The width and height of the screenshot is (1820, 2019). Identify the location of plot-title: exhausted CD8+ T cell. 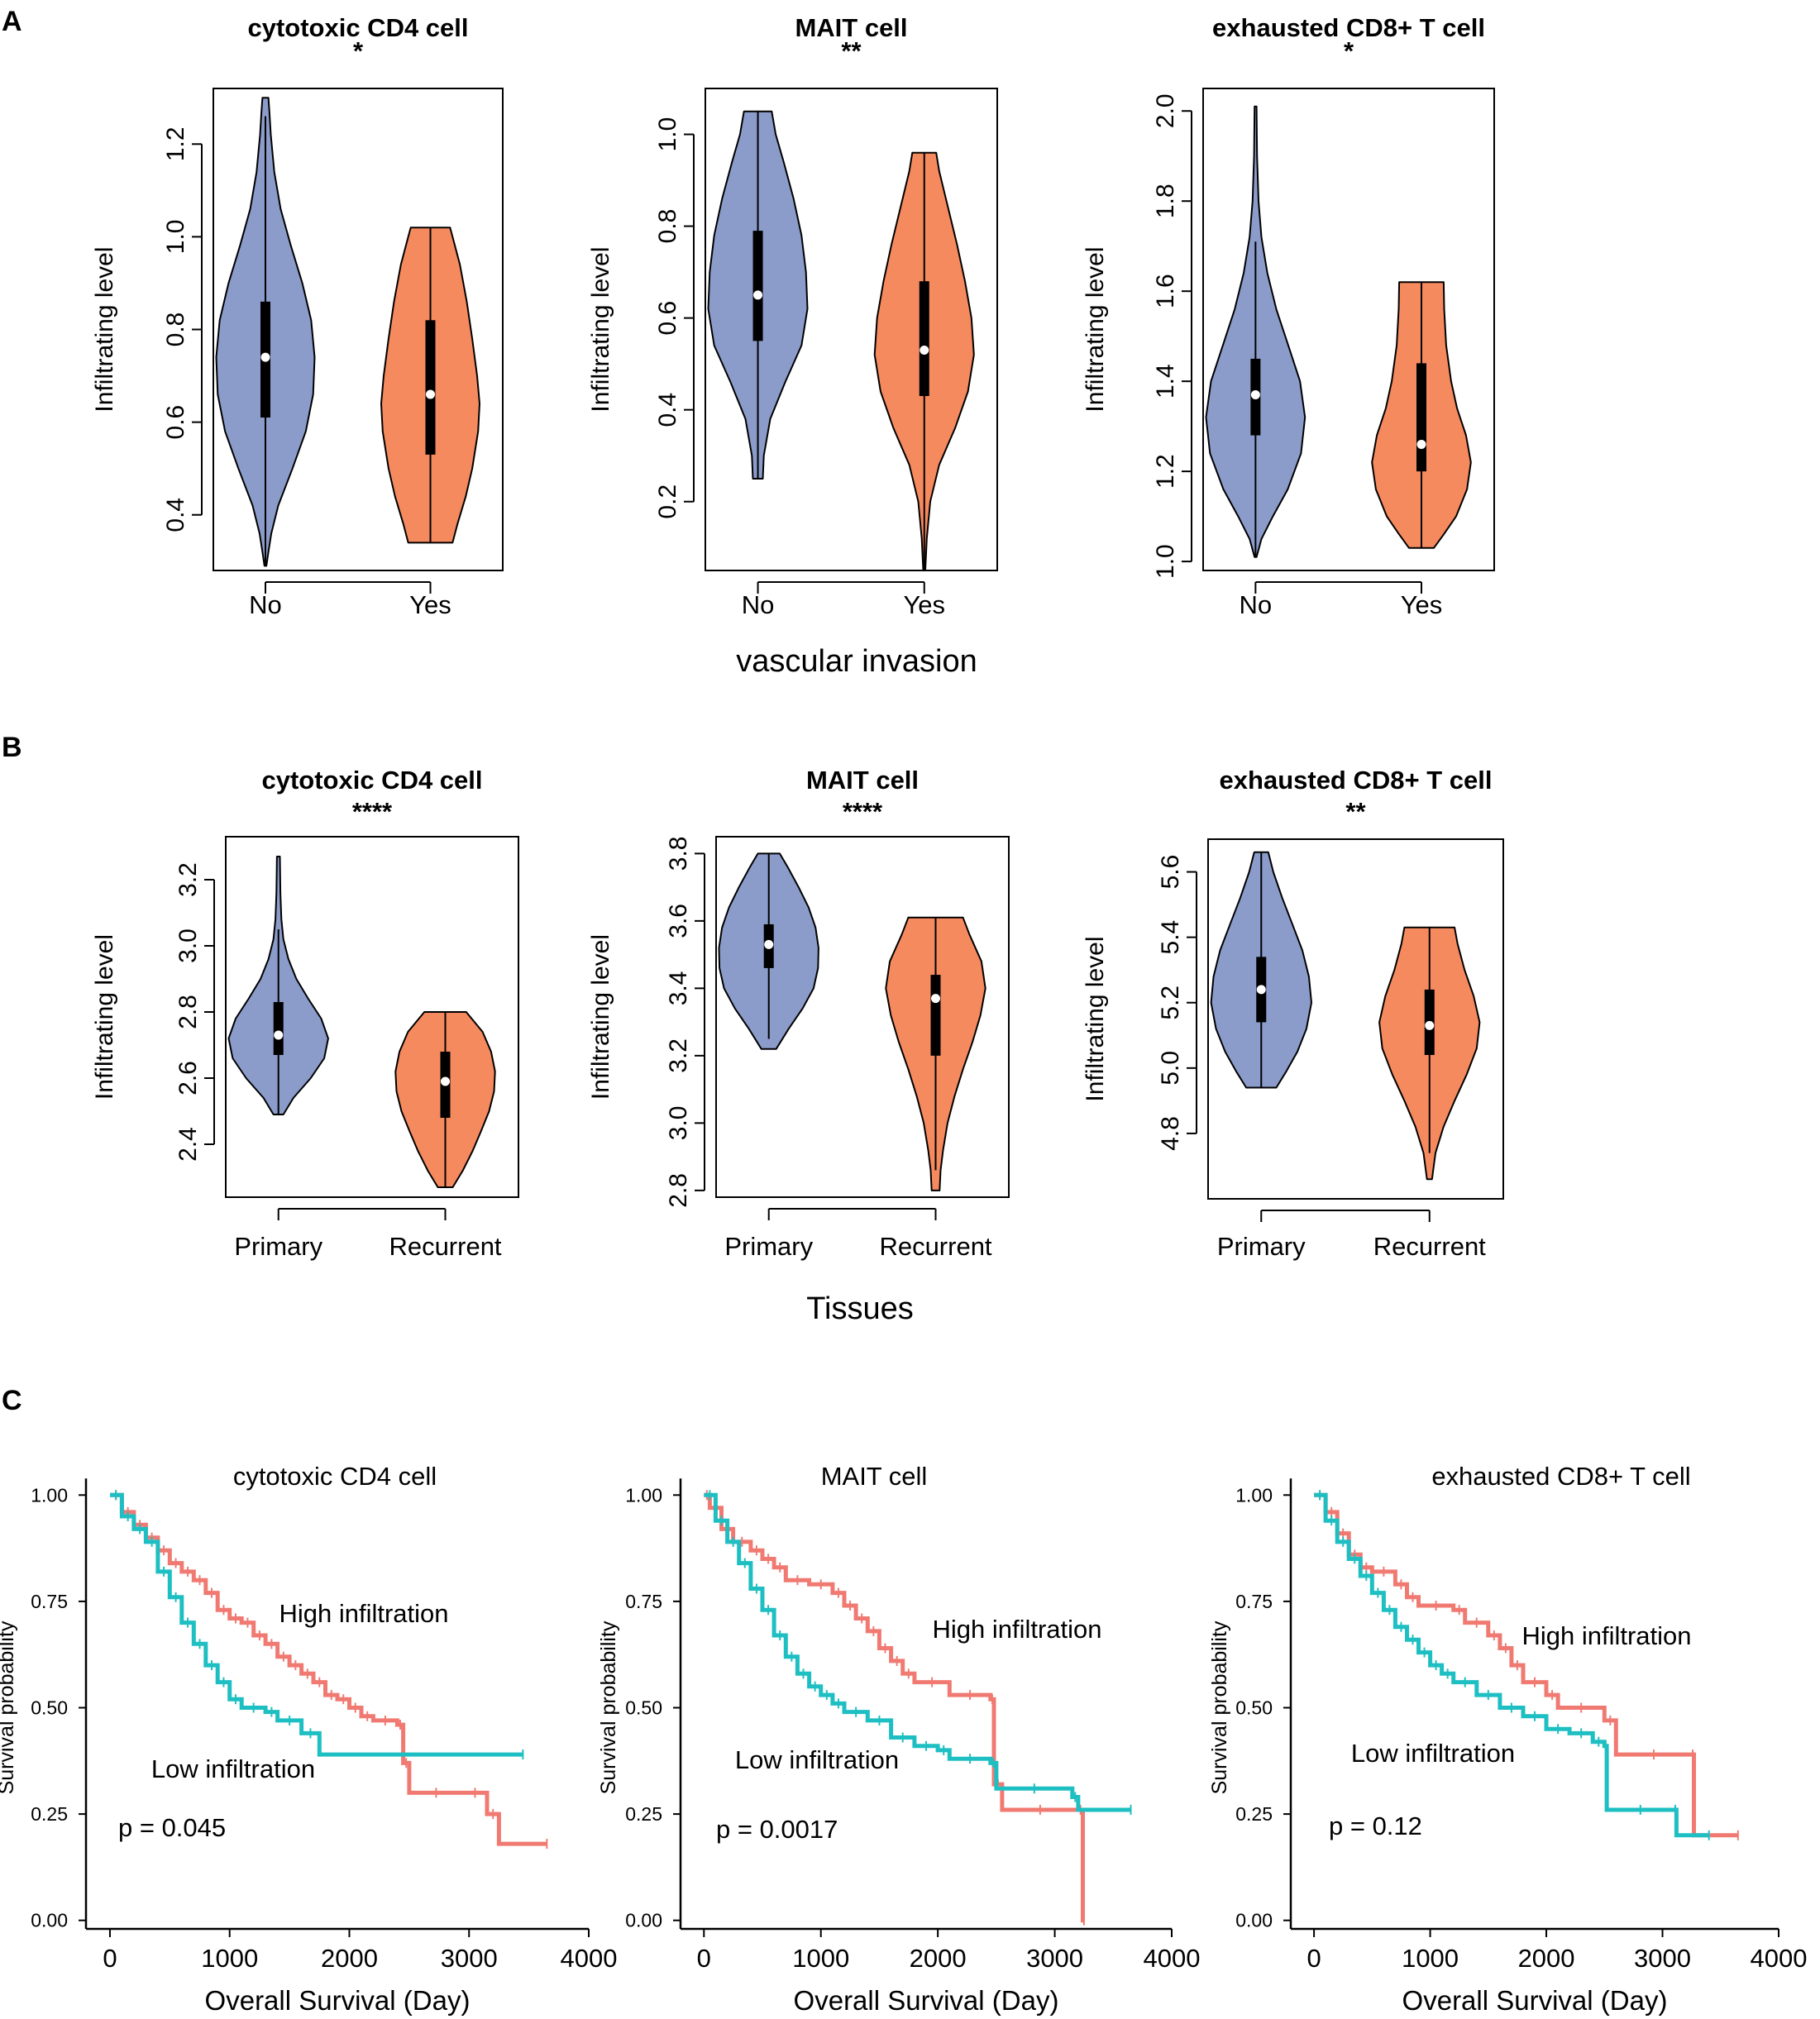
(1348, 27).